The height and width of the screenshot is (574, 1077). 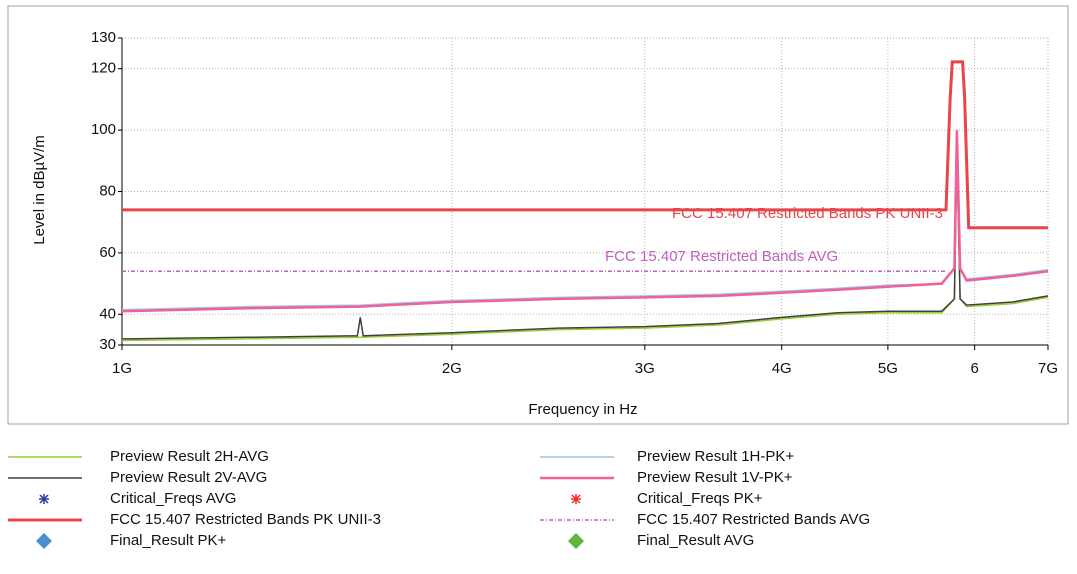 What do you see at coordinates (168, 540) in the screenshot?
I see `legend-label: Final_Result PK+` at bounding box center [168, 540].